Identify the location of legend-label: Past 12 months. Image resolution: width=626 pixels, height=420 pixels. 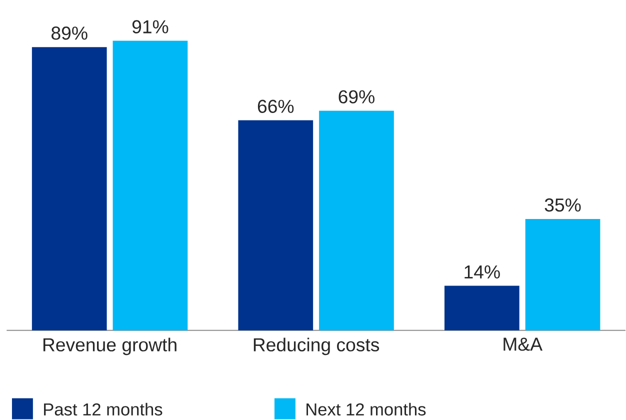
(103, 409).